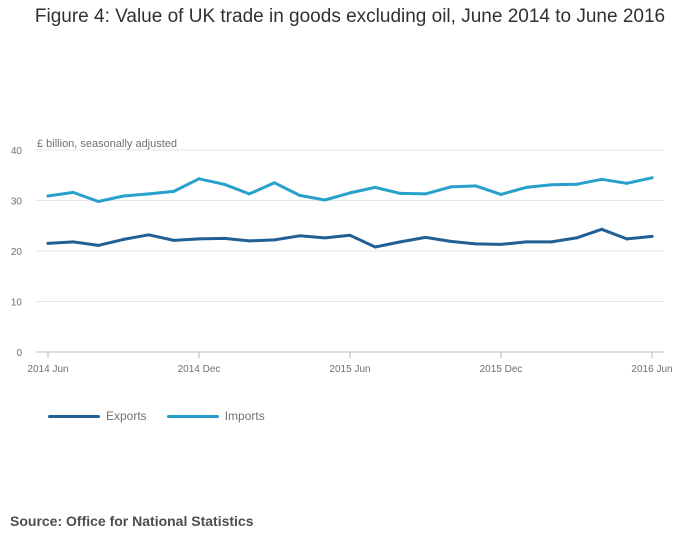 The height and width of the screenshot is (549, 700). What do you see at coordinates (17, 303) in the screenshot?
I see `y-tick-label: 10` at bounding box center [17, 303].